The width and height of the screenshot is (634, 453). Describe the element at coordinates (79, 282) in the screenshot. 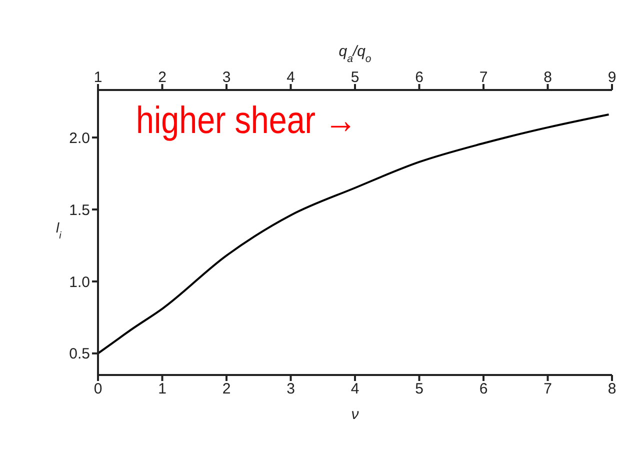

I see `y-tick-label: 1.0` at that location.